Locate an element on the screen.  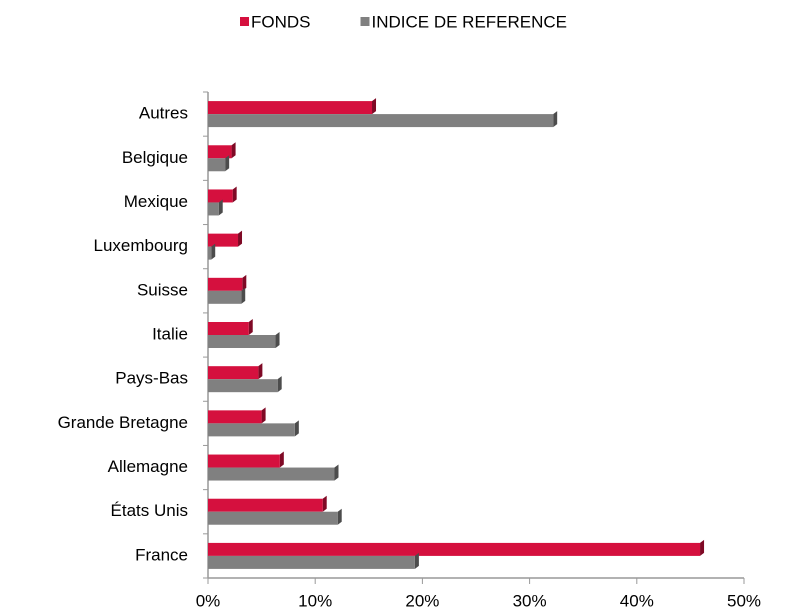
x-tick-label: 30% is located at coordinates (530, 600).